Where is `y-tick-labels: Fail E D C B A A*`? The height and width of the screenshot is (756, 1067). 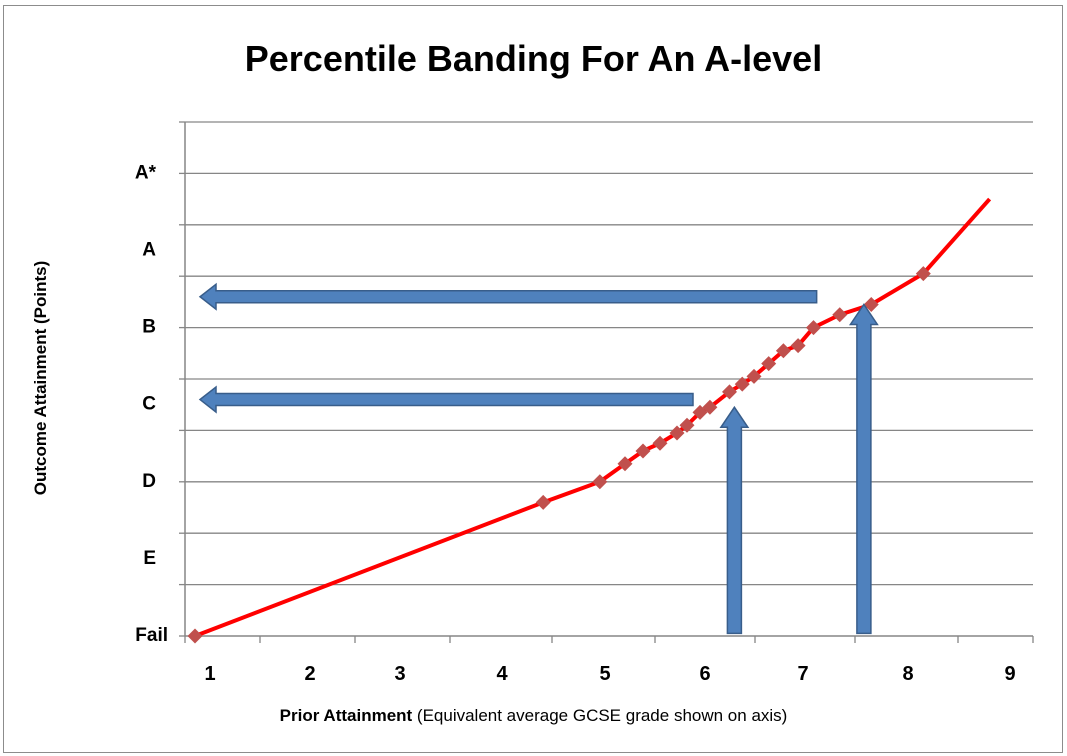 y-tick-labels: Fail E D C B A A* is located at coordinates (151, 404).